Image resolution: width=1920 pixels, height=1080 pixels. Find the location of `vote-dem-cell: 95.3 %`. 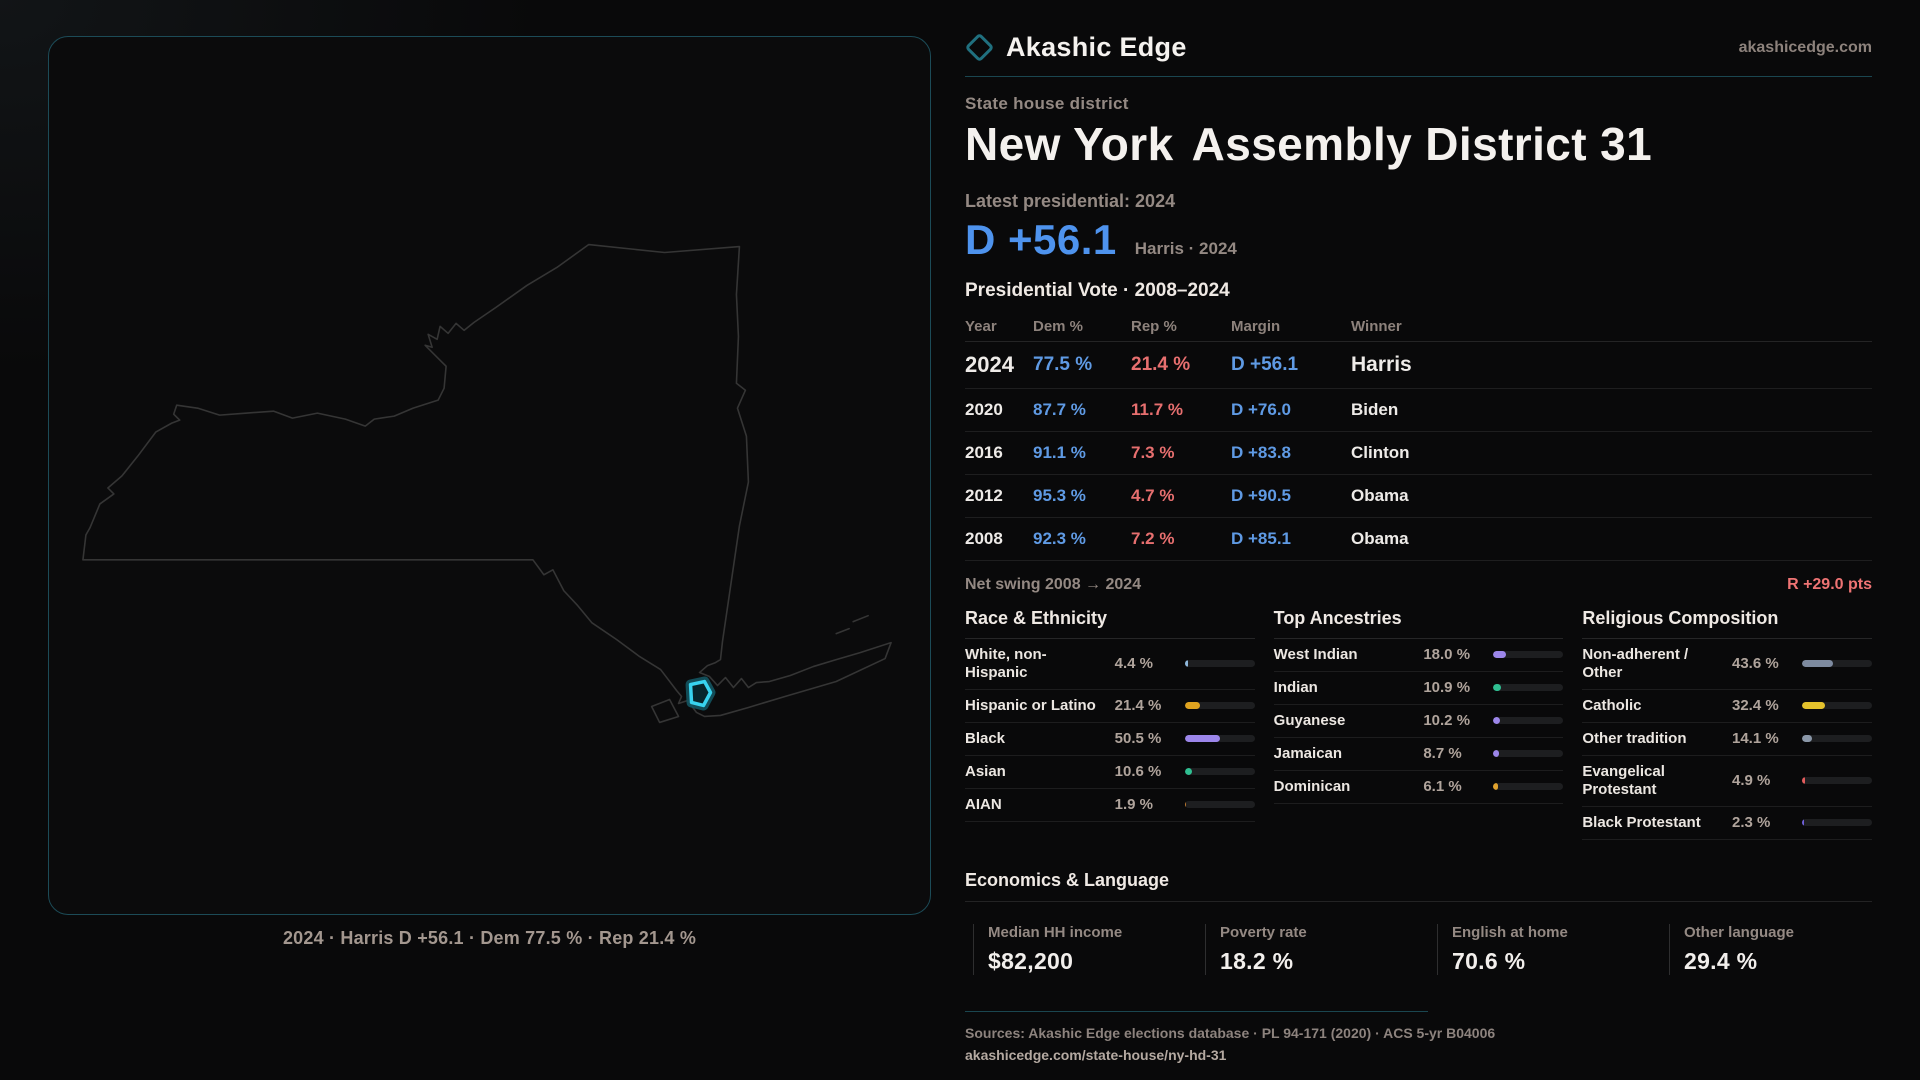

vote-dem-cell: 95.3 % is located at coordinates (1059, 495).